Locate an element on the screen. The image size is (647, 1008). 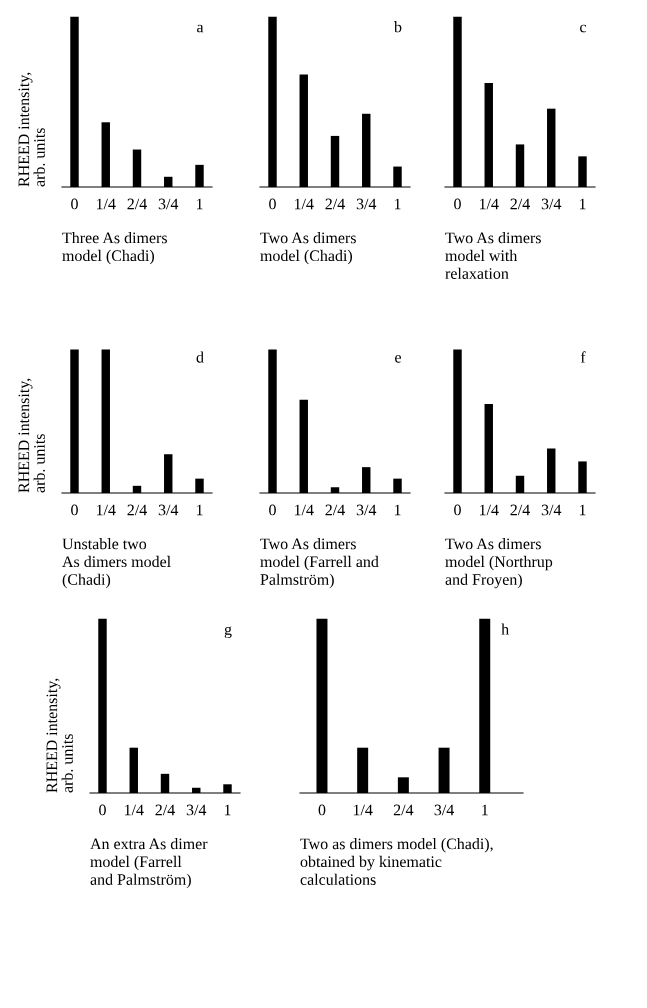
annotation: h is located at coordinates (505, 629).